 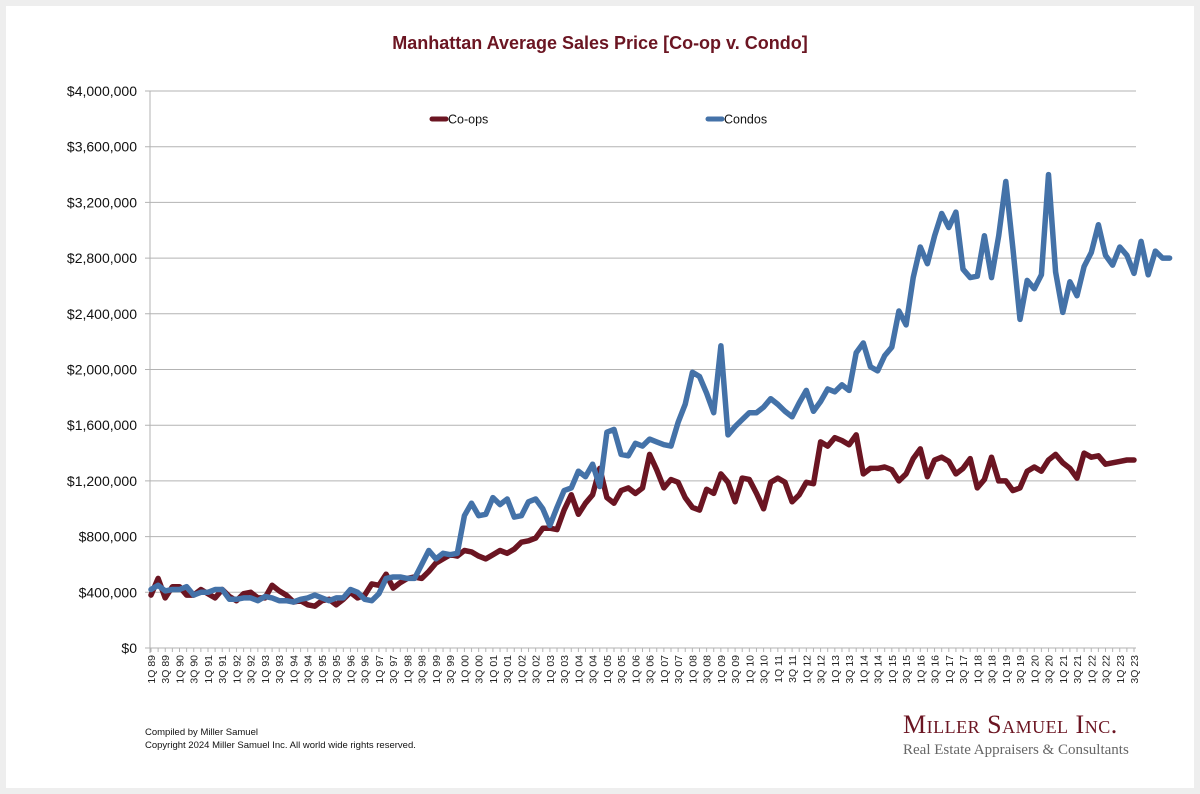 I want to click on x-tick-label: 3Q 22, so click(x=1107, y=669).